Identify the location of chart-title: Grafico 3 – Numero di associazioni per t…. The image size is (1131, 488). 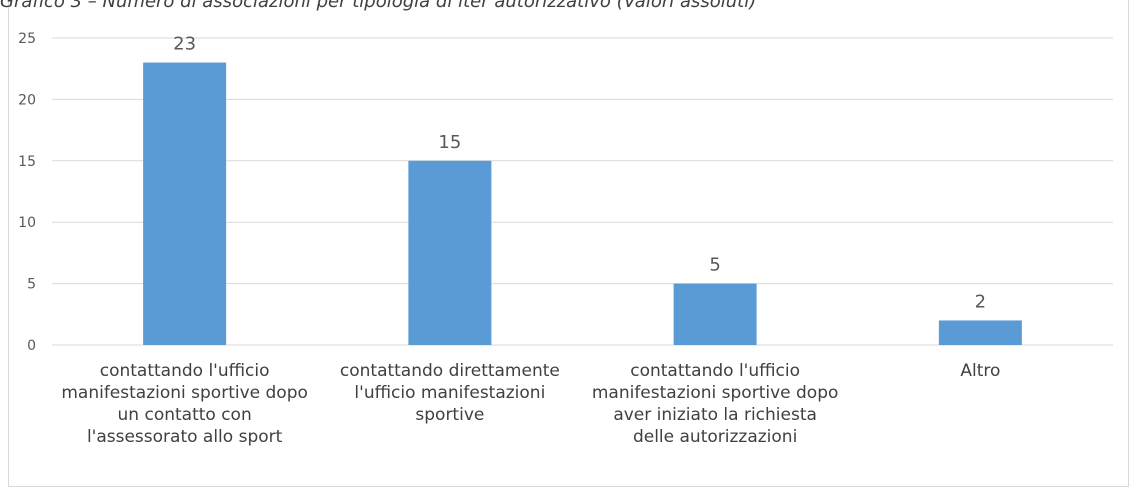
(378, 6).